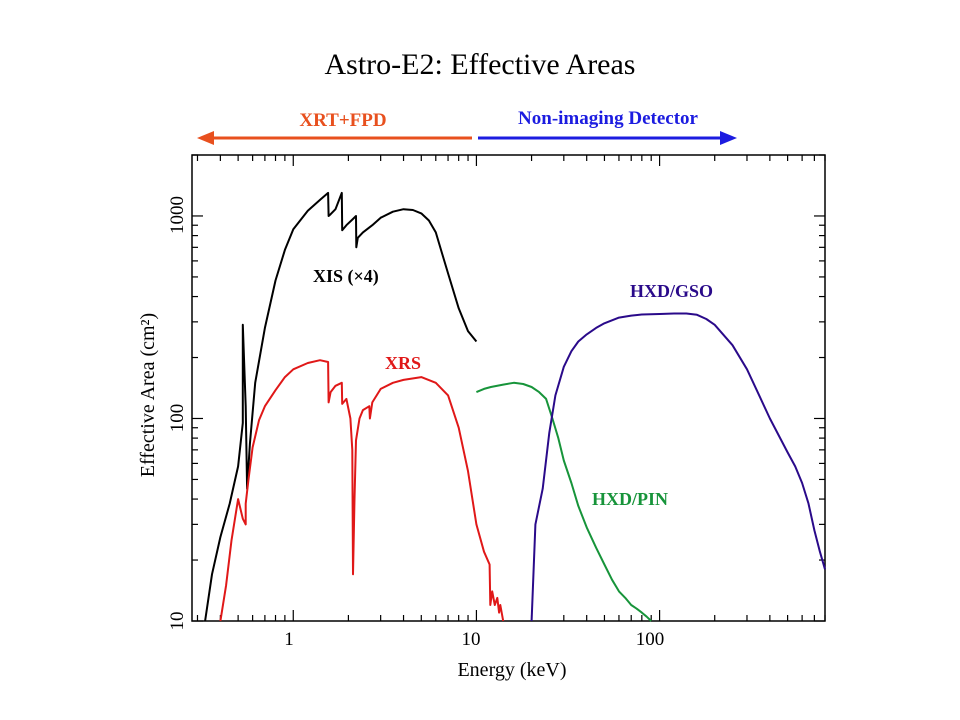 Image resolution: width=960 pixels, height=720 pixels. I want to click on series-labels: XIS (×4) XRS HXD/PIN HXD/GSO, so click(513, 387).